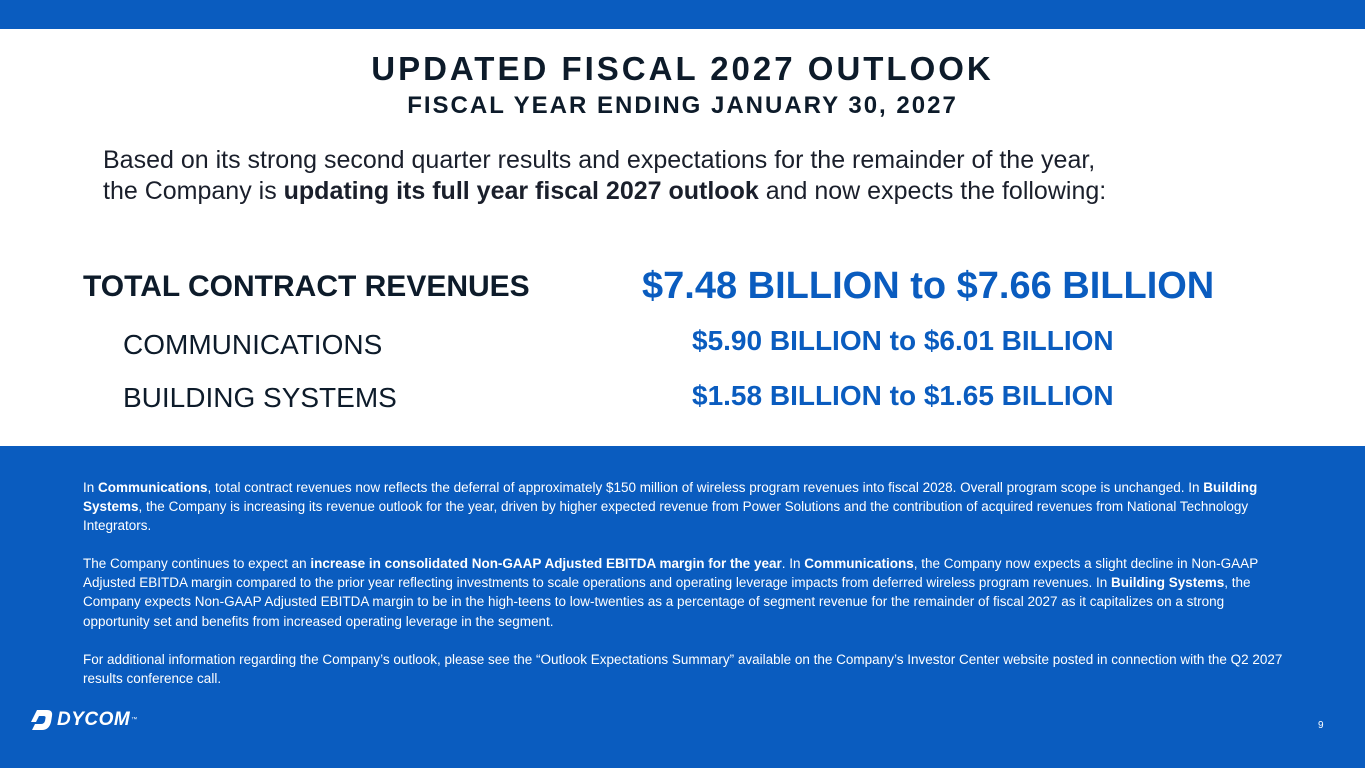  I want to click on building-systems-value: $1.58 BILLION to $1.65 BILLION, so click(903, 395).